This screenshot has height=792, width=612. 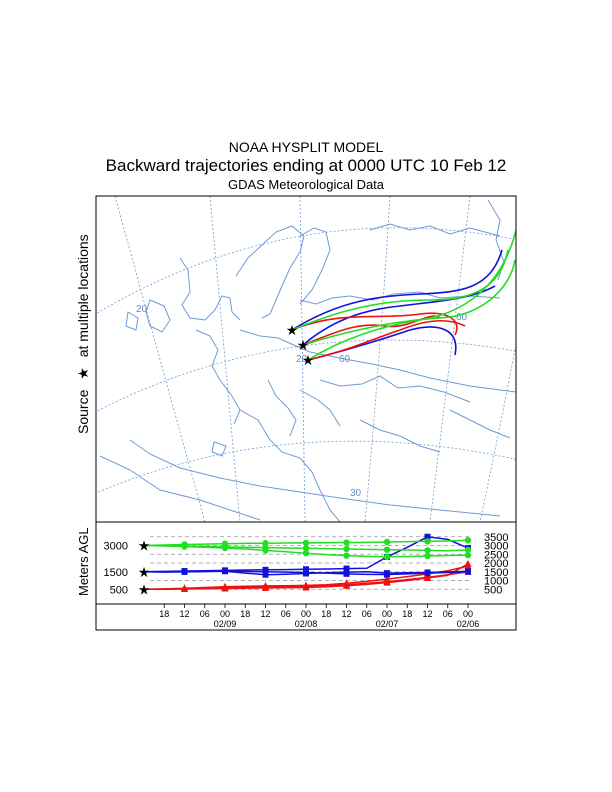 I want to click on y-axis-label: Meters AGL, so click(x=83, y=561).